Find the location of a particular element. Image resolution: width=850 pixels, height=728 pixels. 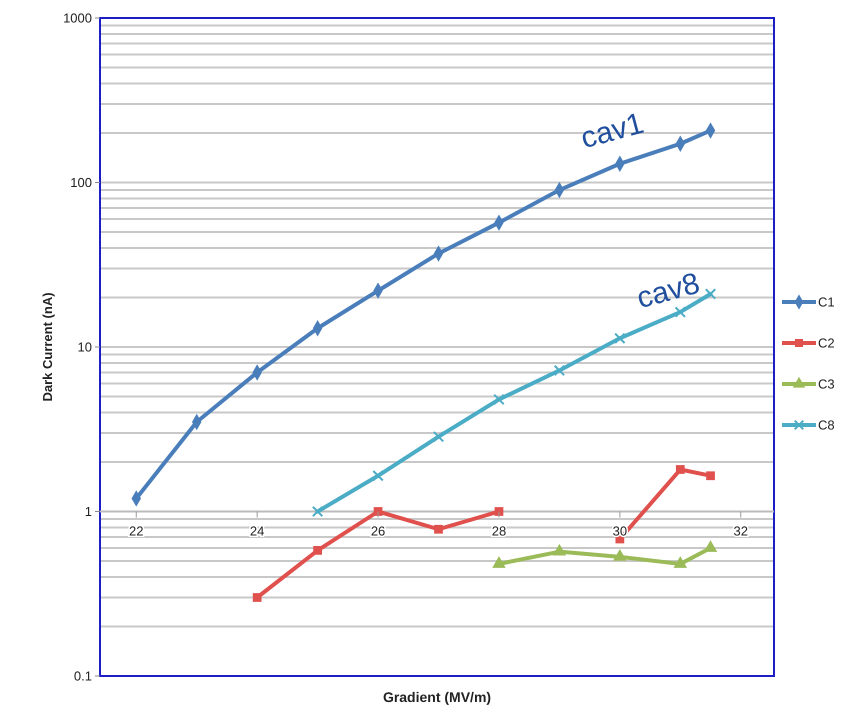

y-tick-label: 100 is located at coordinates (81, 182).